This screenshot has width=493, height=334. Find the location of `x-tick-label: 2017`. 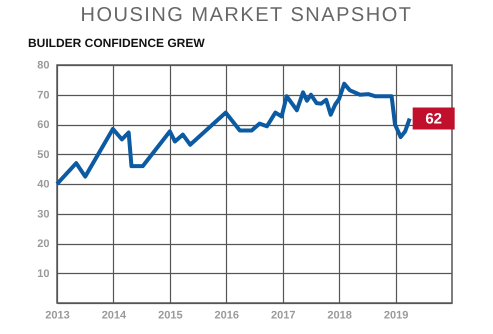

x-tick-label: 2017 is located at coordinates (283, 316).